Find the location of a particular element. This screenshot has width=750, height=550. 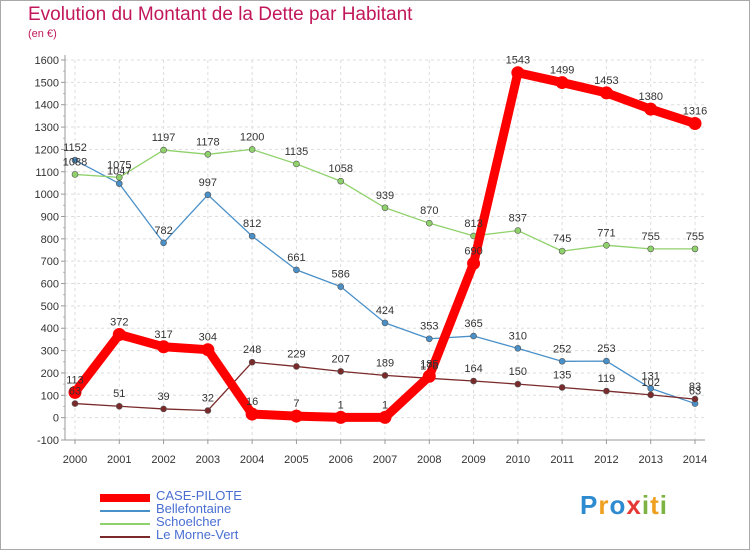

data-label-le-morne-vert: 32 is located at coordinates (208, 398).